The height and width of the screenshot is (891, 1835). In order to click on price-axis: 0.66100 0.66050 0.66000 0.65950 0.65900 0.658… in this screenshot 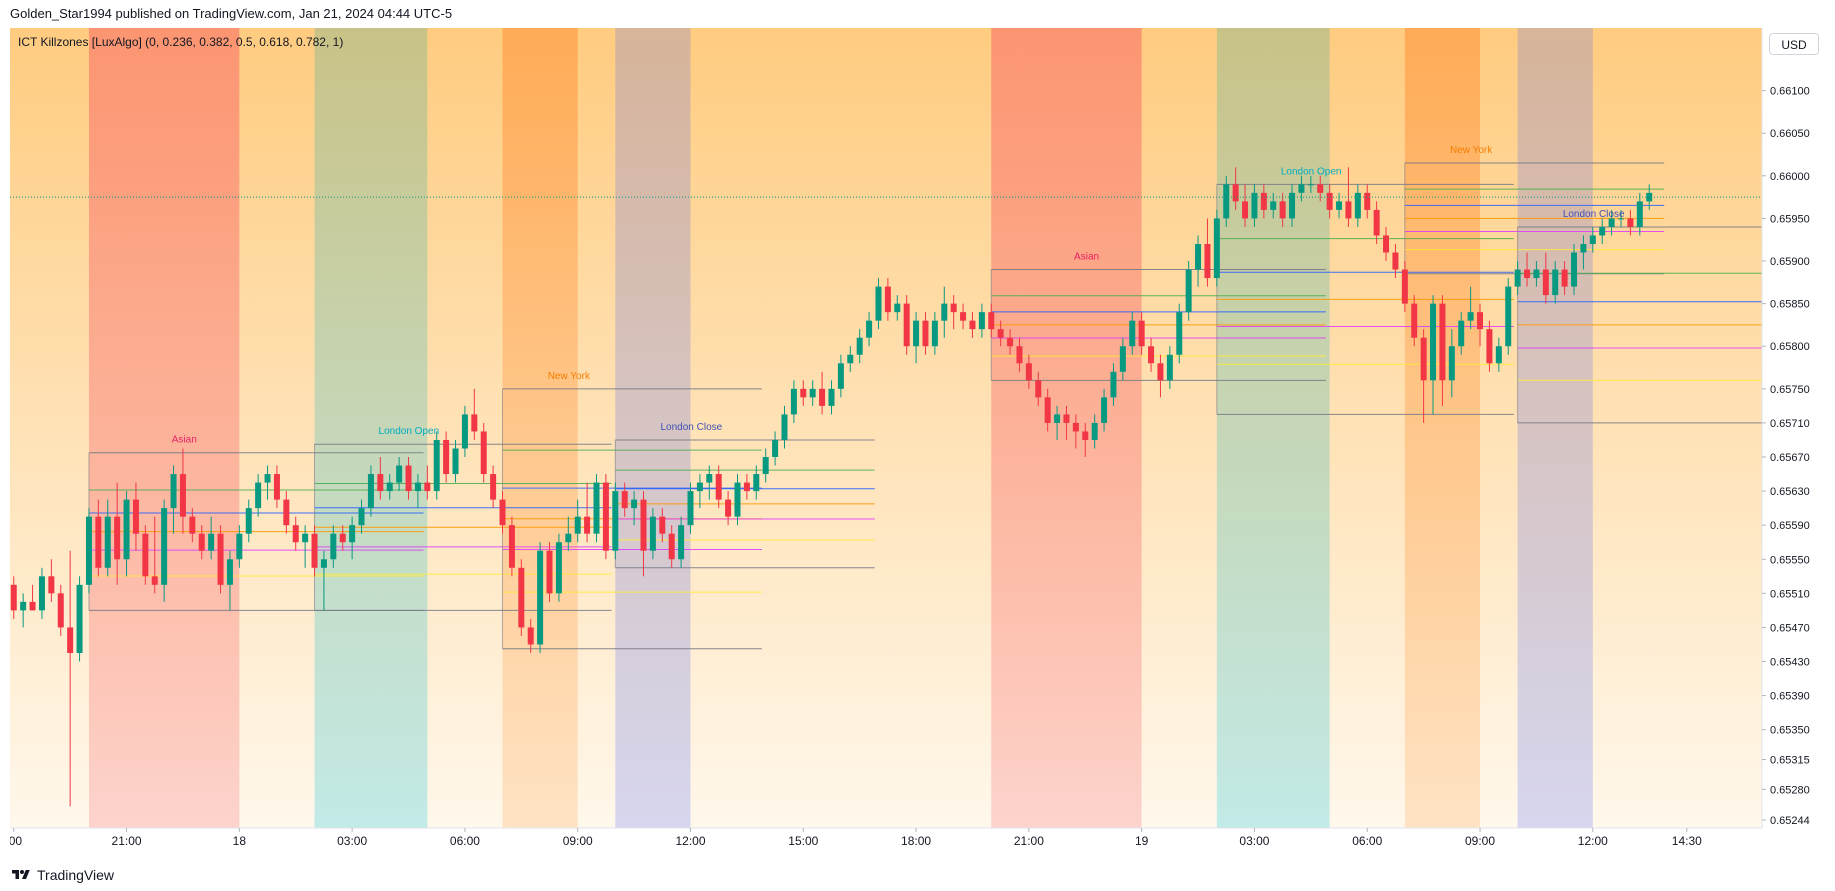, I will do `click(1786, 456)`.